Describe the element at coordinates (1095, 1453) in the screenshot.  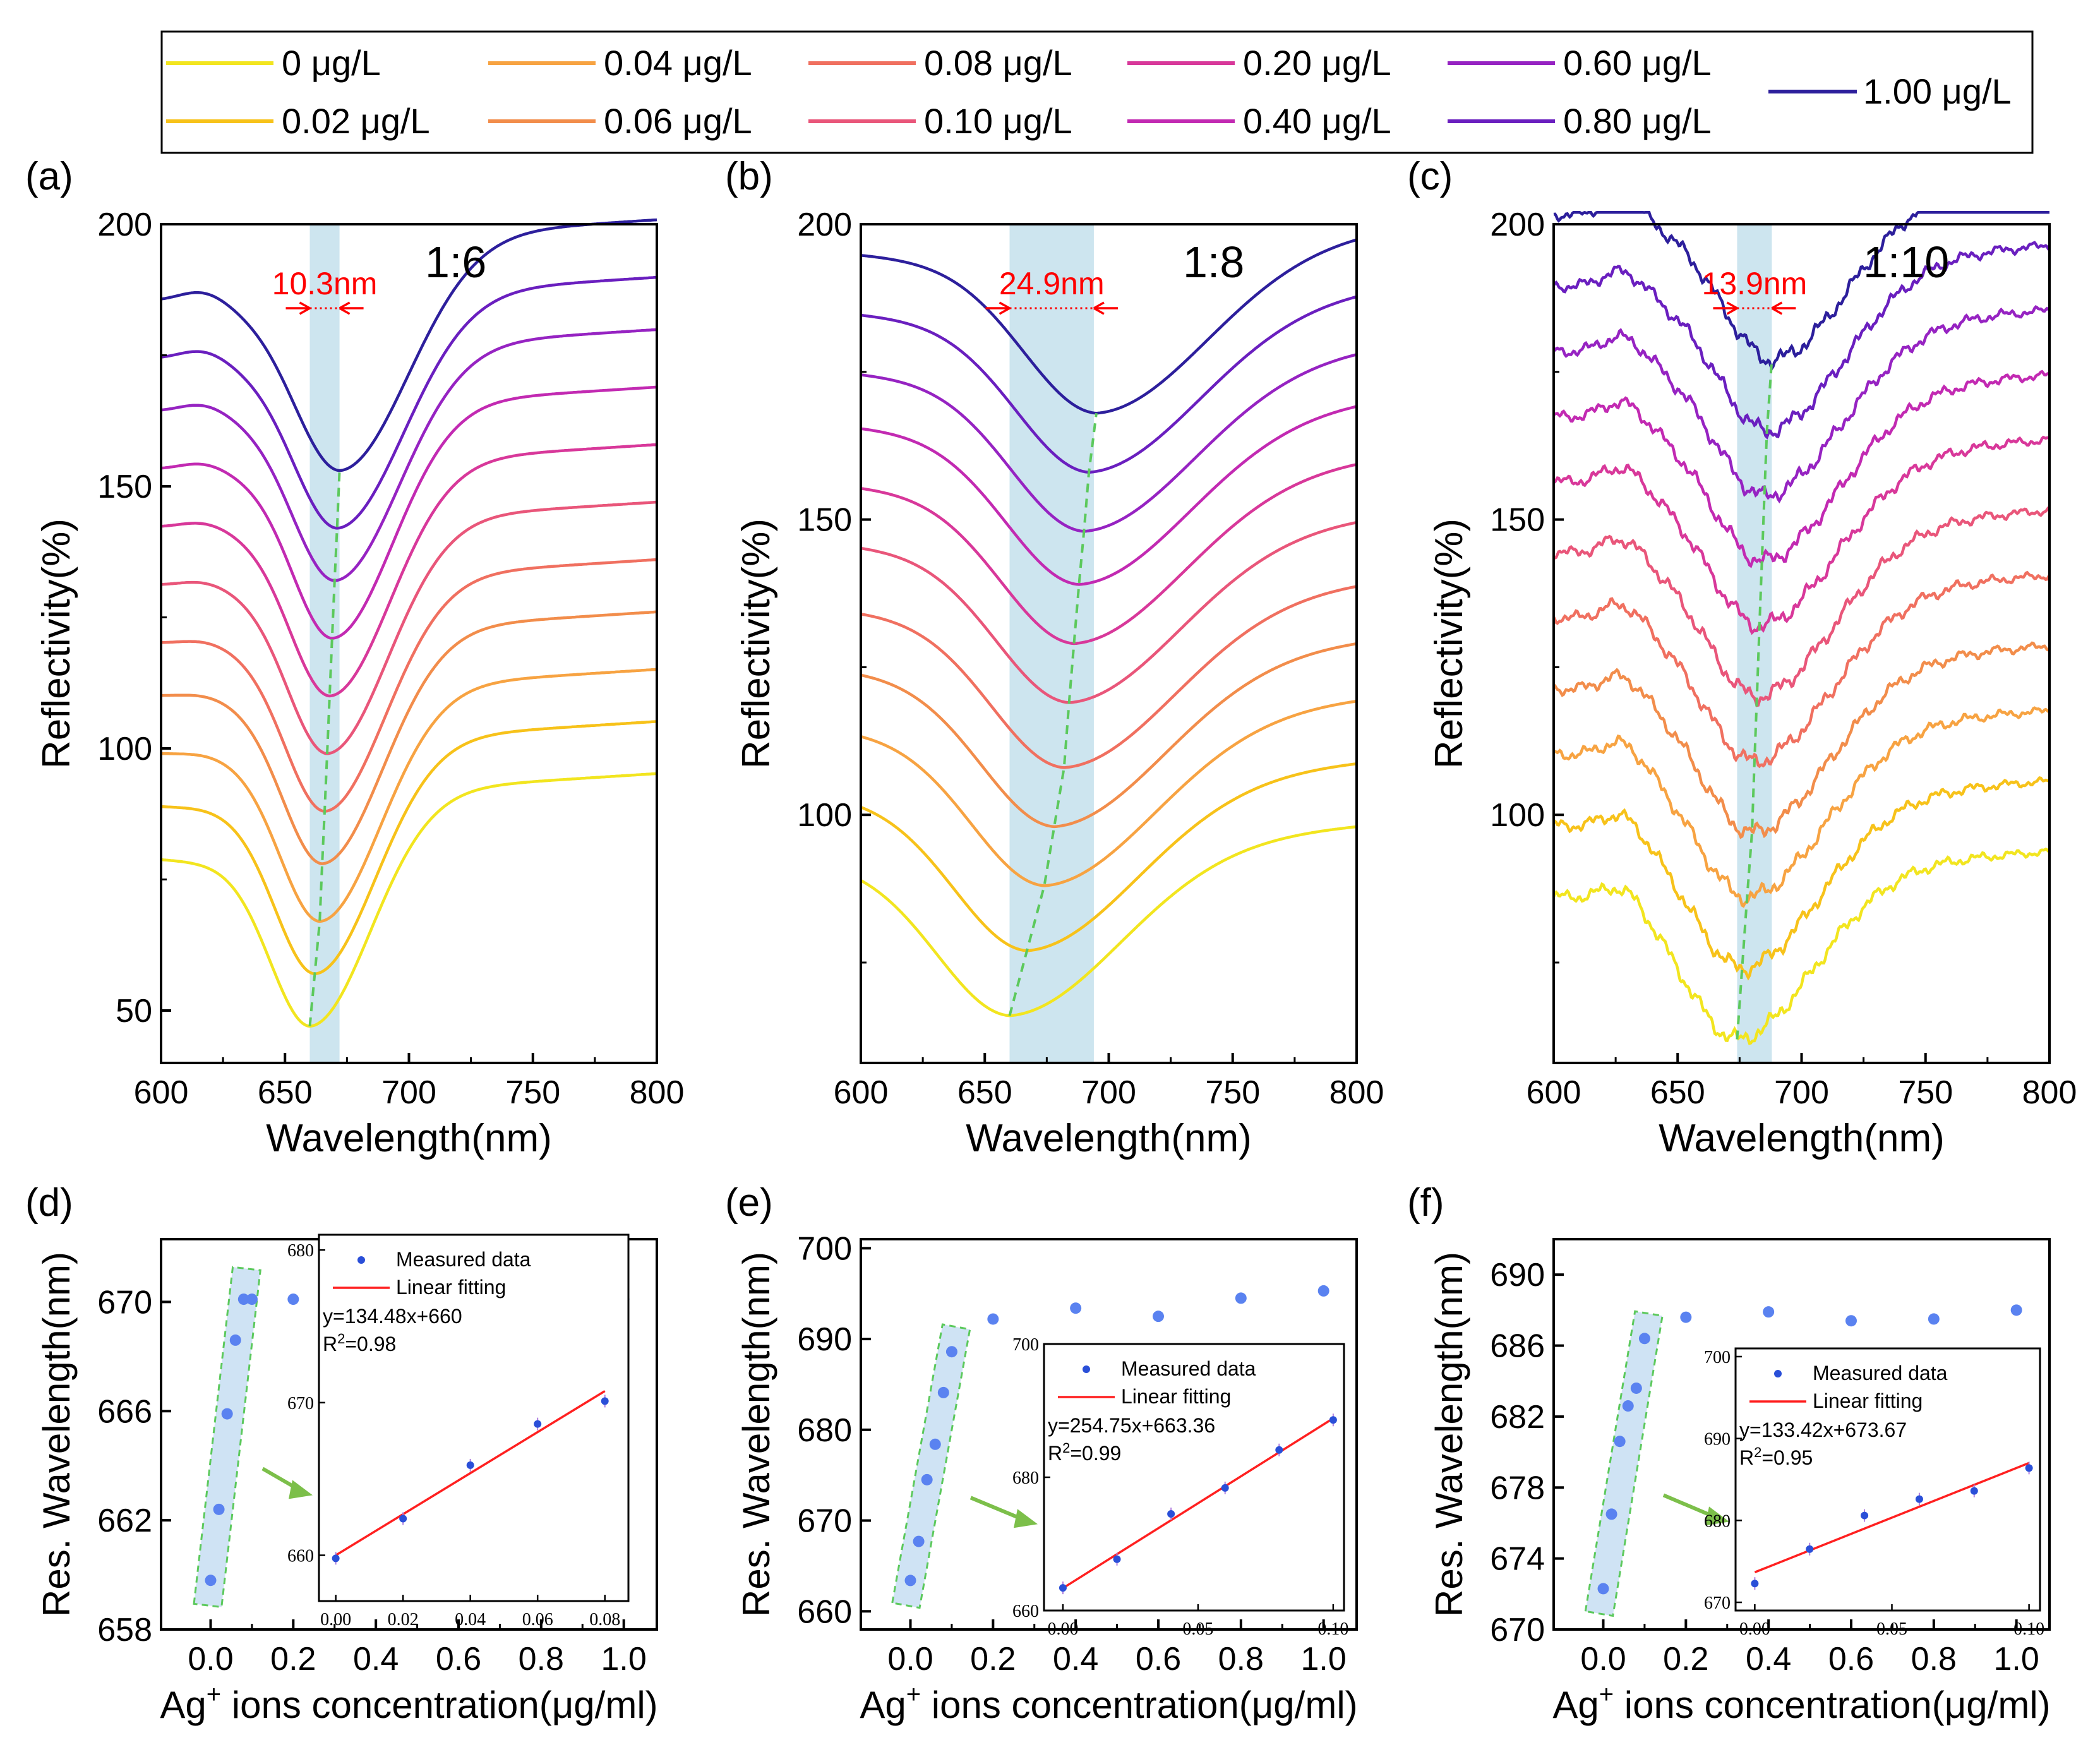
I see `r-squared-value: =0.99` at that location.